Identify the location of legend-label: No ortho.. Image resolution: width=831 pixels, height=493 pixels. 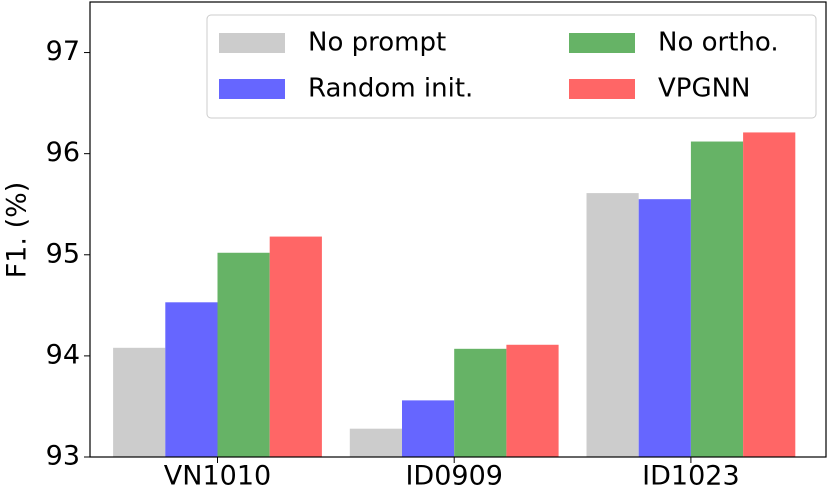
(718, 43).